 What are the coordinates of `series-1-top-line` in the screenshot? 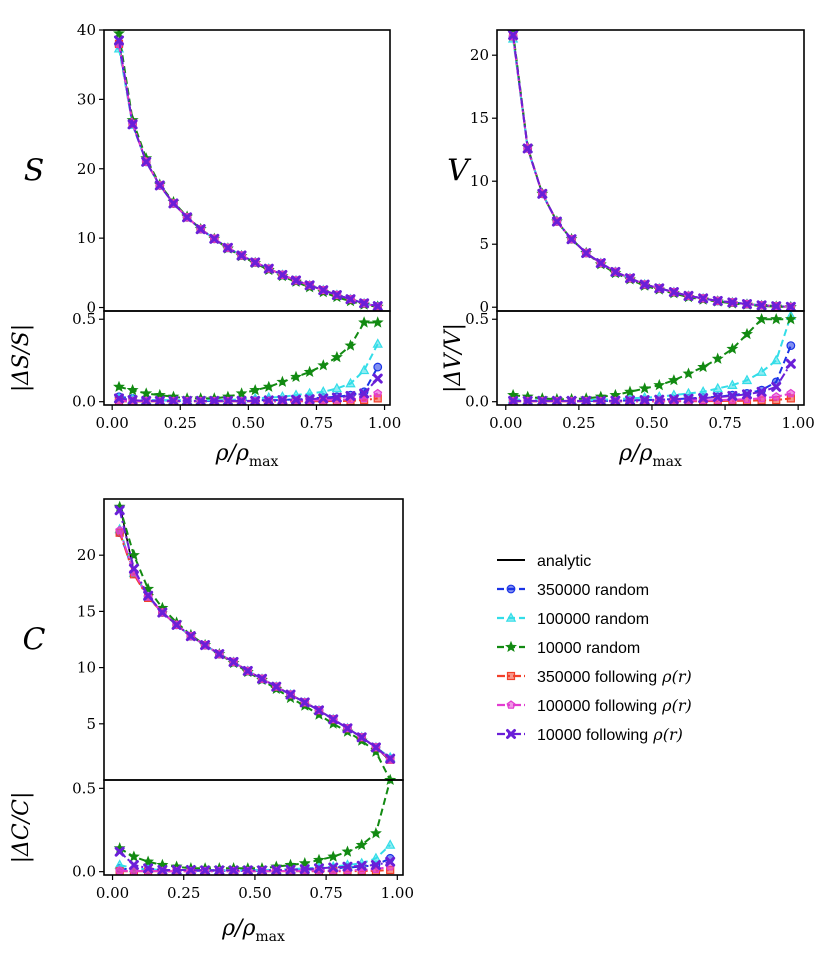 It's located at (651, 173).